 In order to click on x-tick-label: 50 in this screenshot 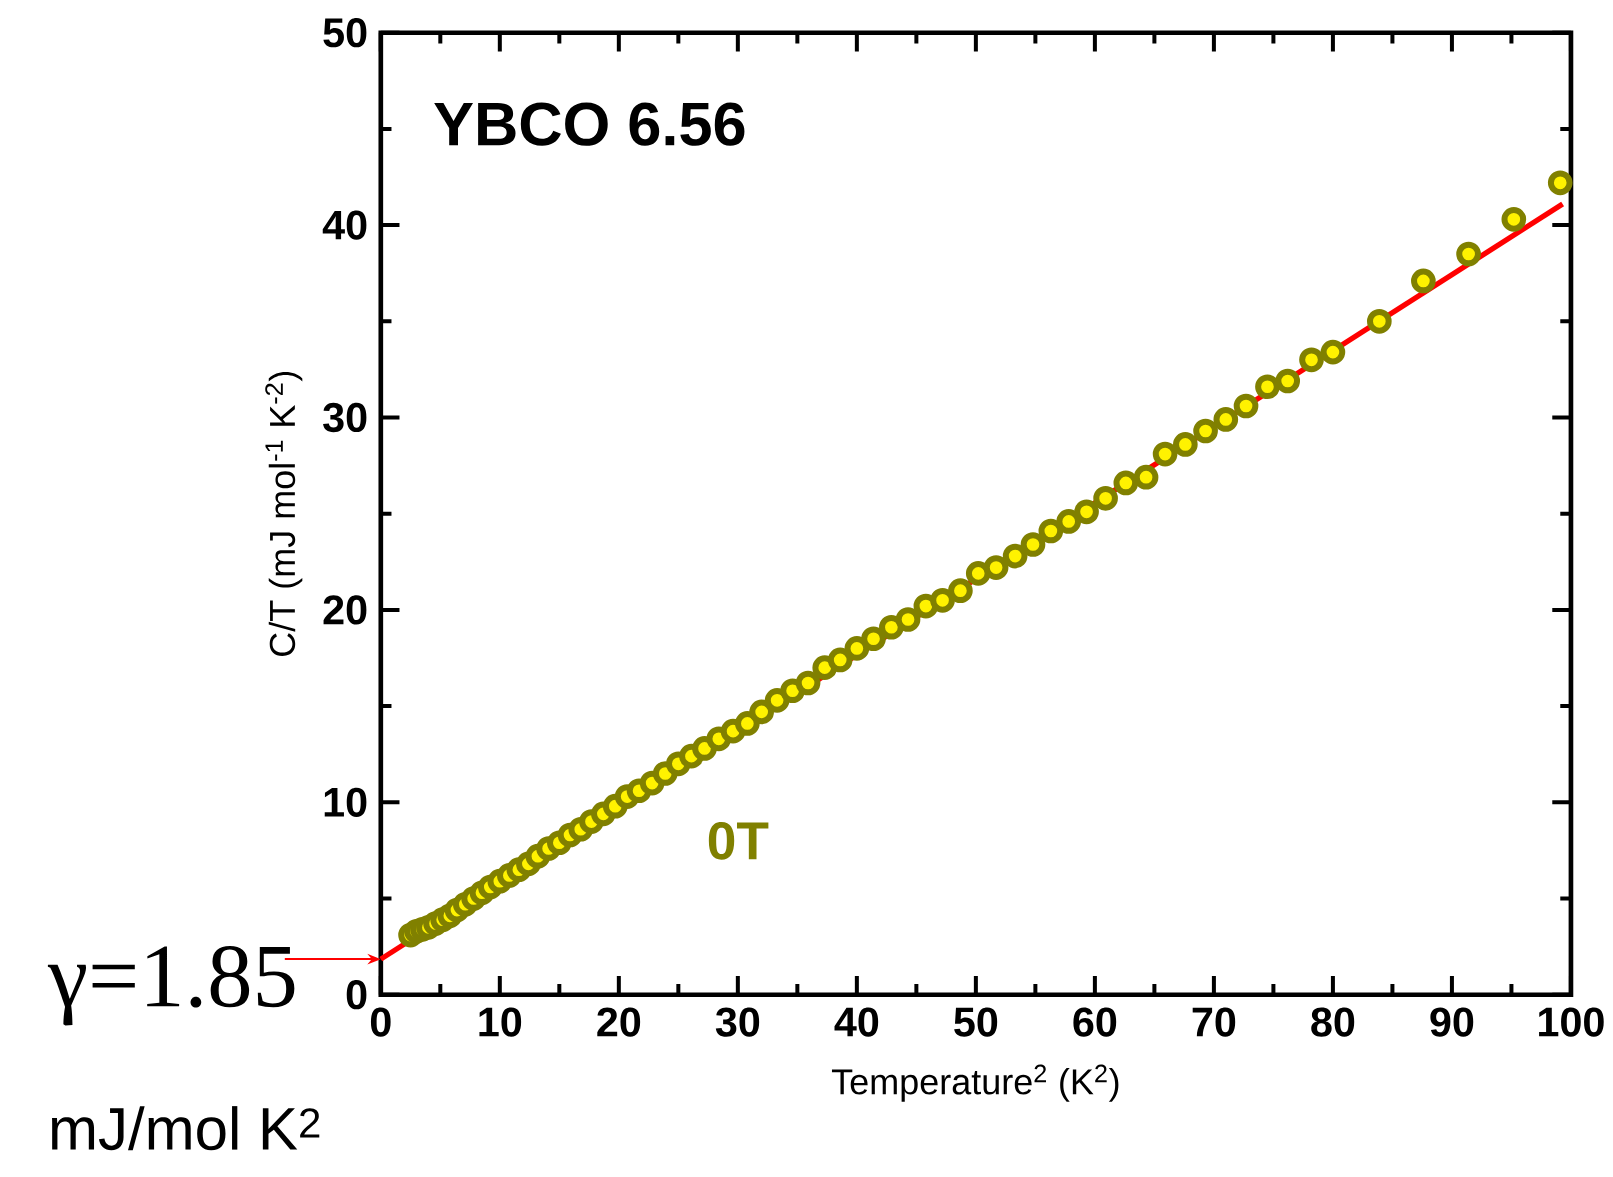, I will do `click(976, 1022)`.